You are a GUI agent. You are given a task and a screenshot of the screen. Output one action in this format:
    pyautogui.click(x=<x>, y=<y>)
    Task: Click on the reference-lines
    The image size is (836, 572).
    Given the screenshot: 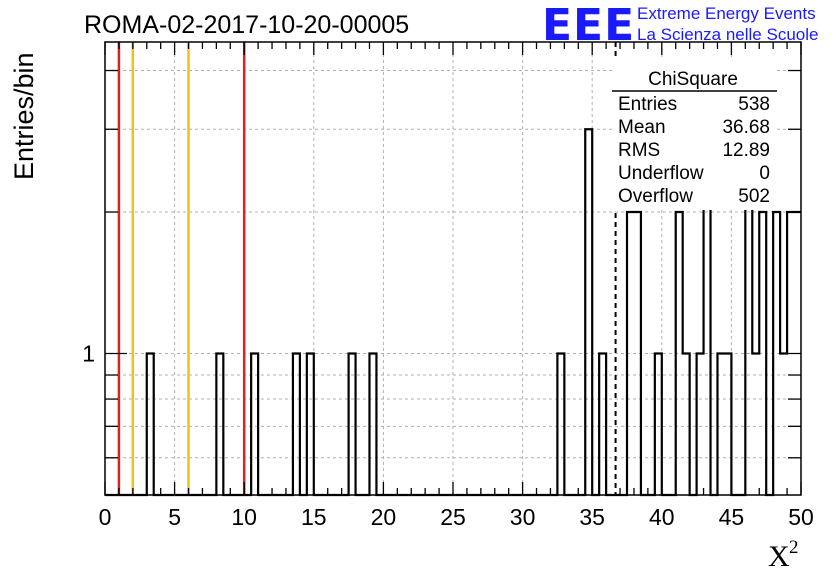 What is the action you would take?
    pyautogui.click(x=181, y=268)
    